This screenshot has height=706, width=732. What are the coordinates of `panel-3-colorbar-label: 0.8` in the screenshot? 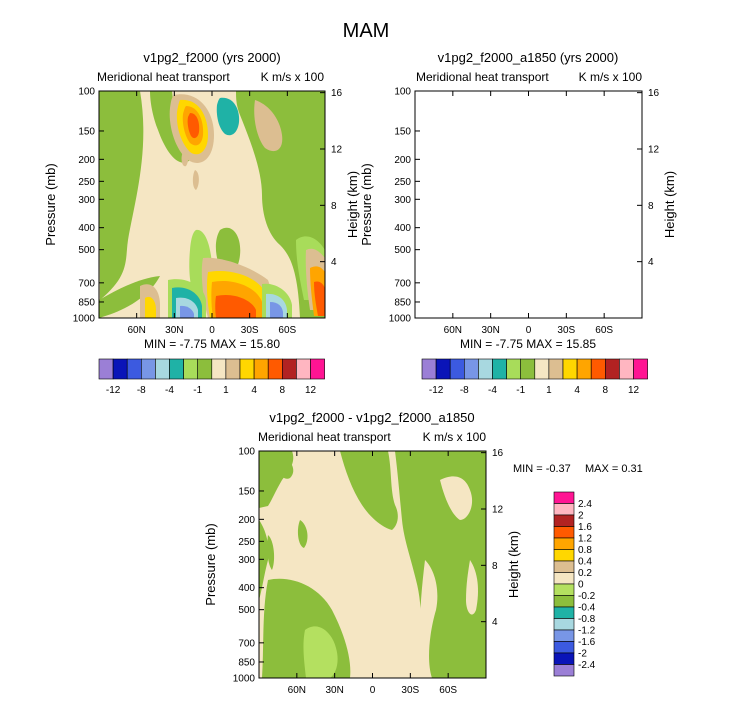 It's located at (585, 550).